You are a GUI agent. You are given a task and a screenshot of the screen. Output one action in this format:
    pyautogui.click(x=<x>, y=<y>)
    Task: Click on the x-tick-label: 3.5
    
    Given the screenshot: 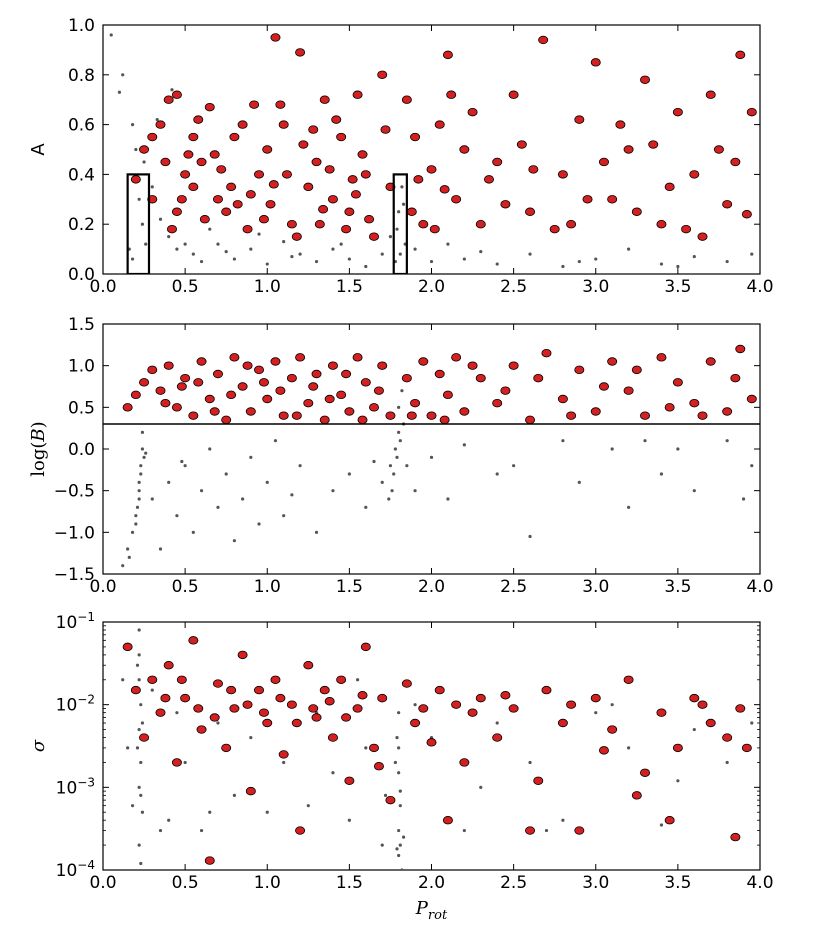 What is the action you would take?
    pyautogui.click(x=677, y=883)
    